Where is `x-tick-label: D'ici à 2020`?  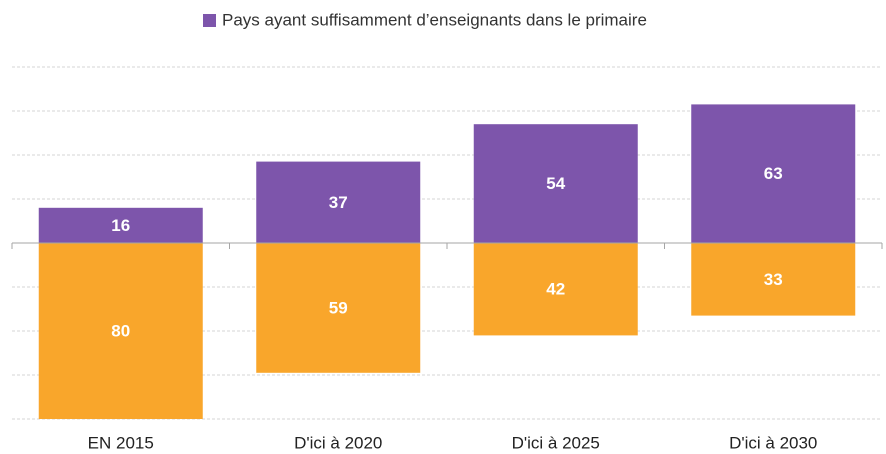
x-tick-label: D'ici à 2020 is located at coordinates (338, 442).